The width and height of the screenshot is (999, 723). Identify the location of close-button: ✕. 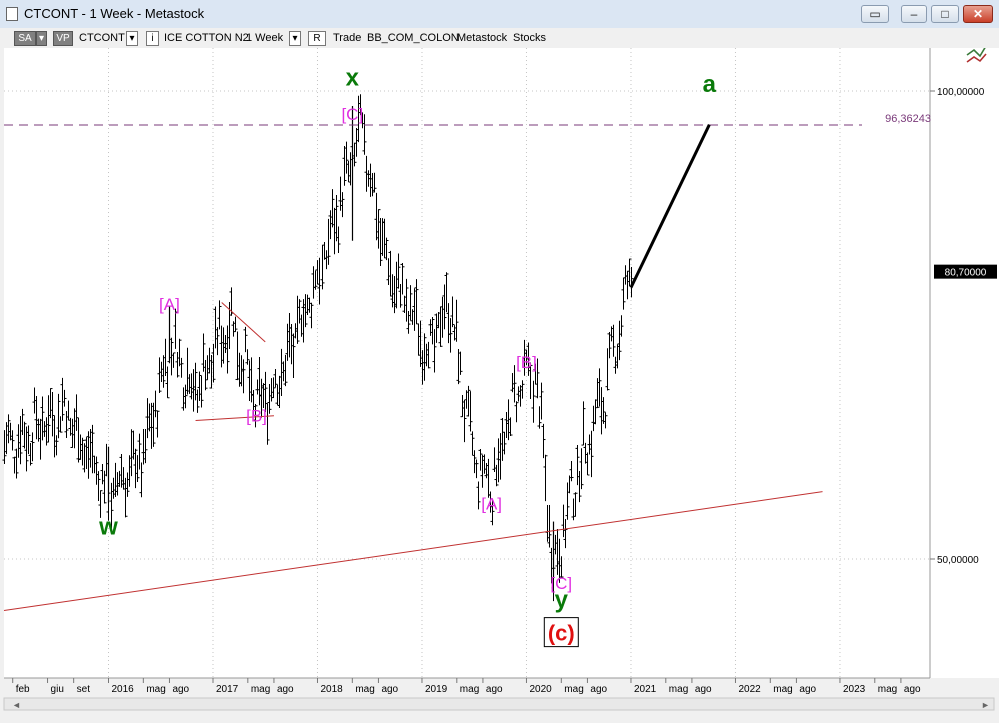
(978, 14).